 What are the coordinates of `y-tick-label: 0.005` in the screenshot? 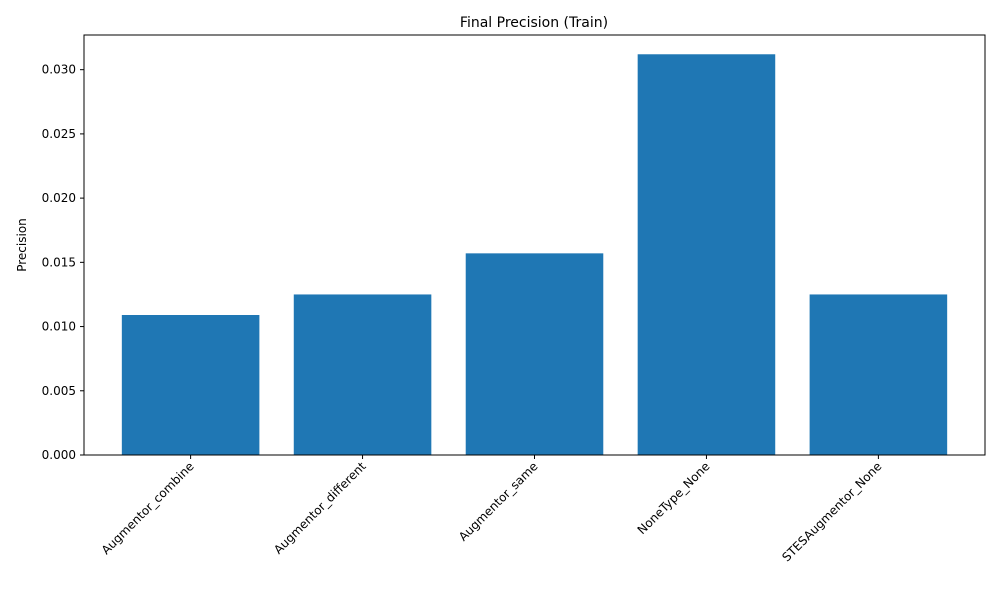 It's located at (59, 391).